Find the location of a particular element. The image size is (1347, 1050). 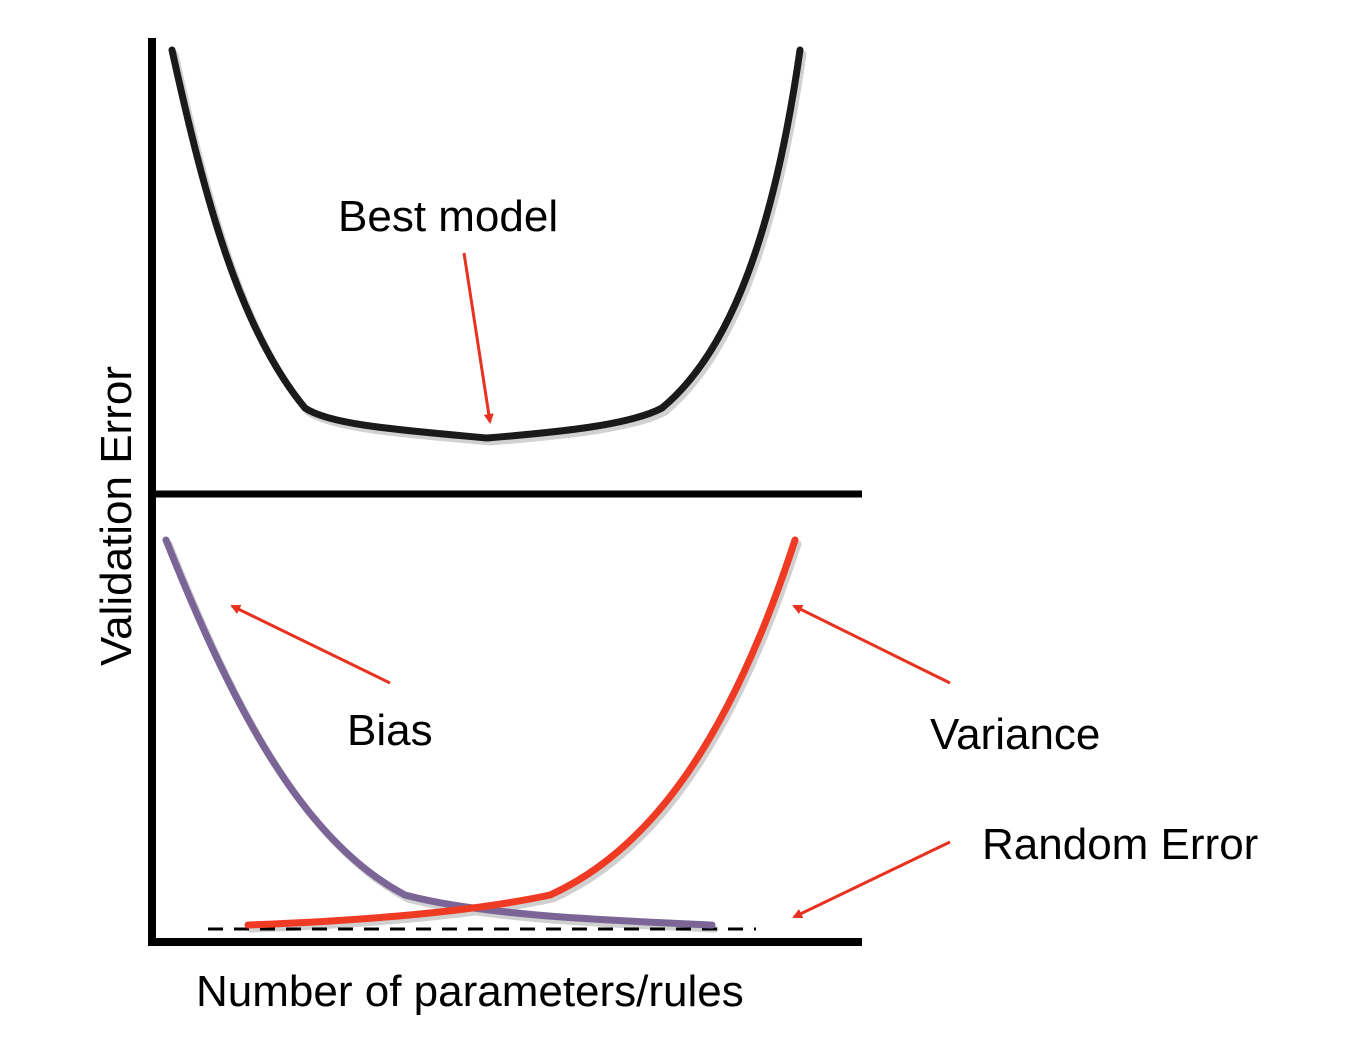

random-error-label: Random Error is located at coordinates (1120, 844).